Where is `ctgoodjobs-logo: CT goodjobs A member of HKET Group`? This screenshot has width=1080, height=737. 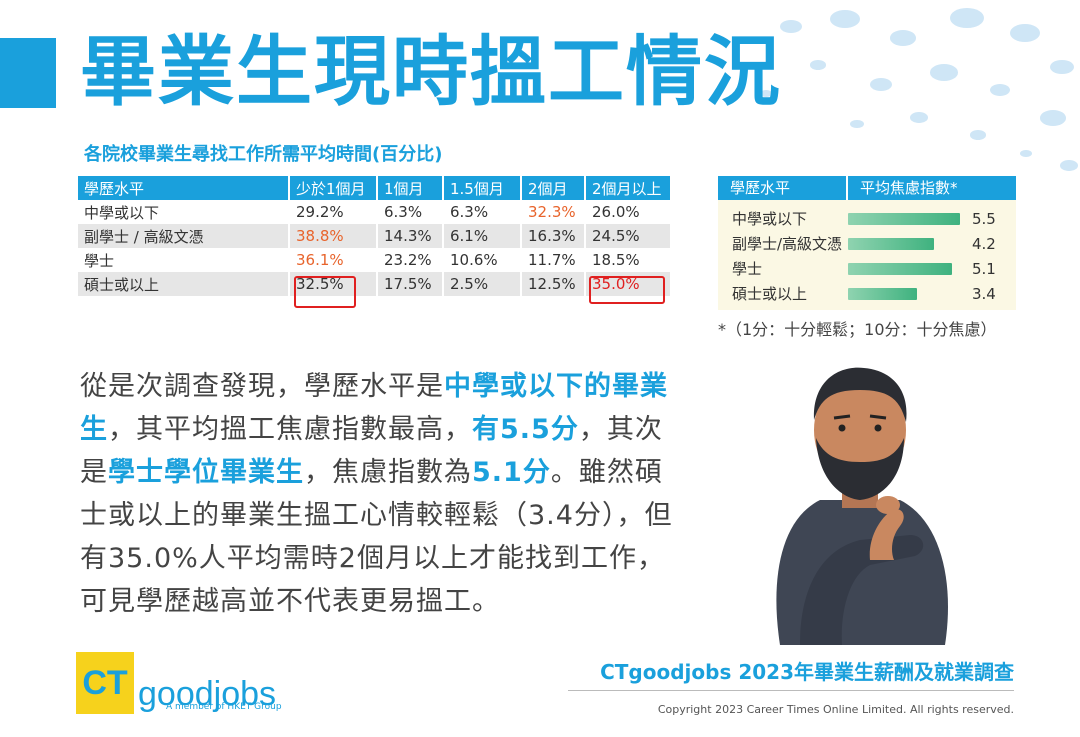 ctgoodjobs-logo: CT goodjobs A member of HKET Group is located at coordinates (179, 683).